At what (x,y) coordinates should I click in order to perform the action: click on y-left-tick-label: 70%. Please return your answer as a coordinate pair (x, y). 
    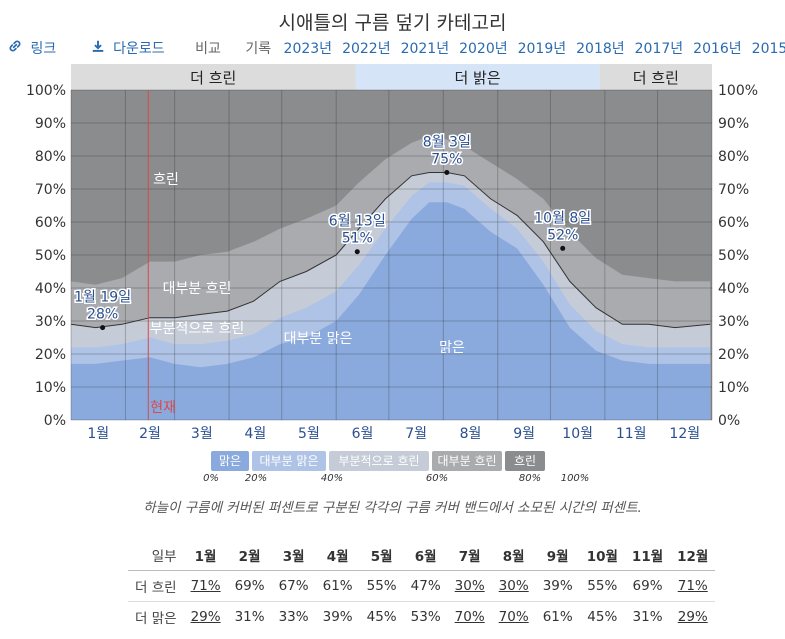
    Looking at the image, I should click on (50, 190).